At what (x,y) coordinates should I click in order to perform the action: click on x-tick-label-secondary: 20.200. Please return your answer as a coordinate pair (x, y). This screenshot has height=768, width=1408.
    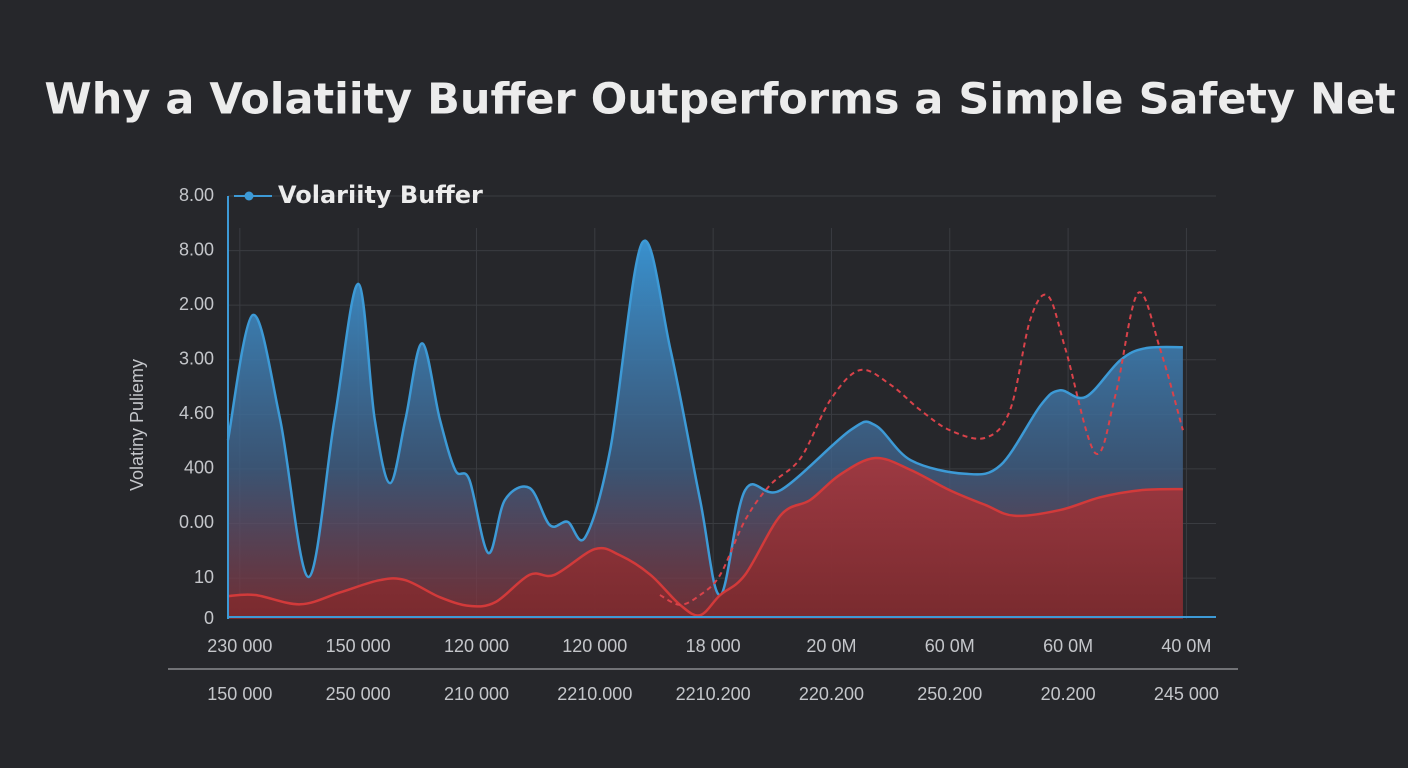
    Looking at the image, I should click on (1068, 694).